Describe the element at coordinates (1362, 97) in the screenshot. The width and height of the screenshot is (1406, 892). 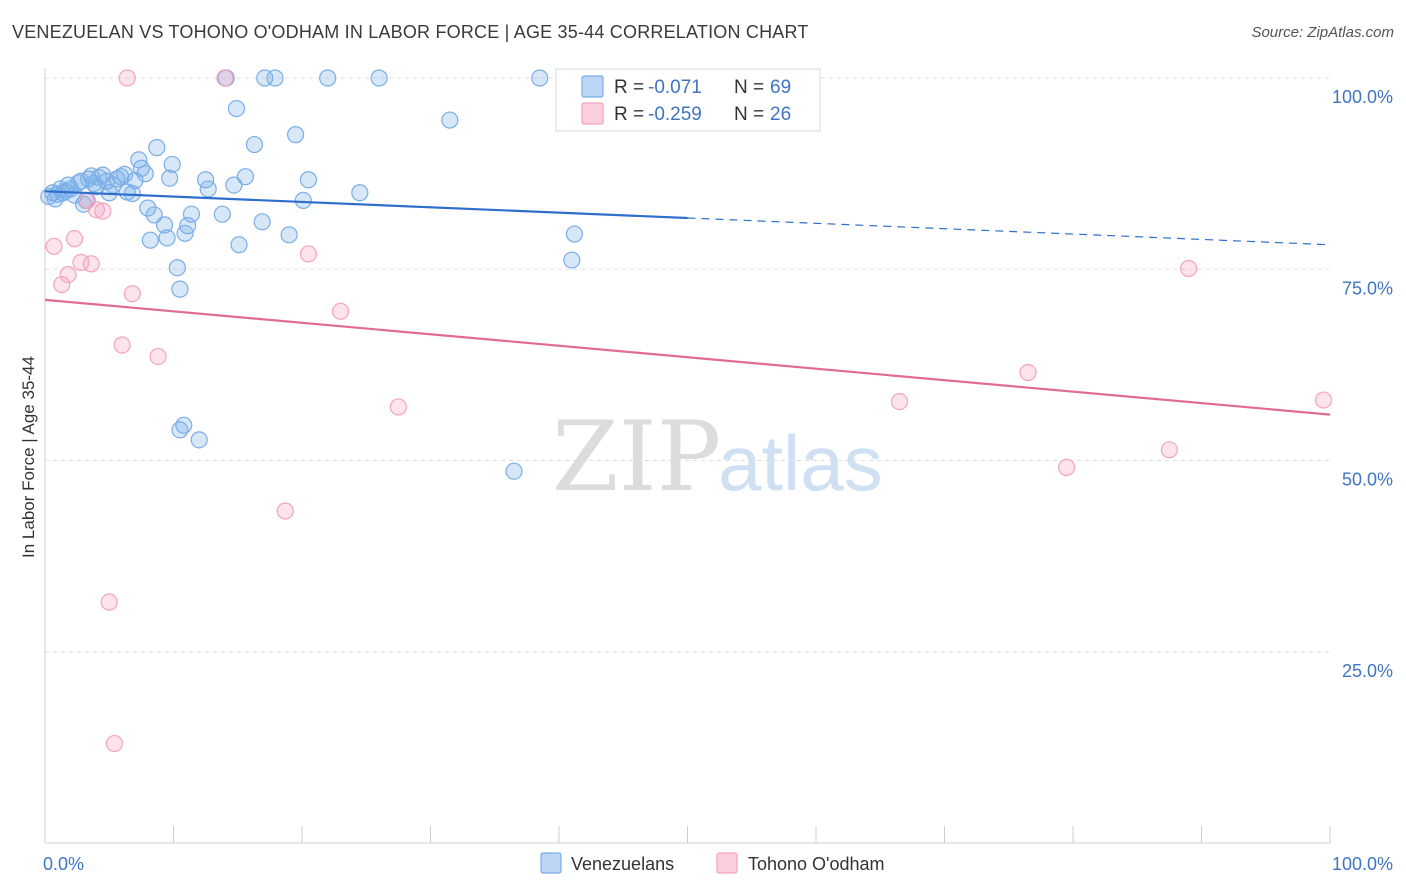
I see `y-tick-label: 100.0%` at that location.